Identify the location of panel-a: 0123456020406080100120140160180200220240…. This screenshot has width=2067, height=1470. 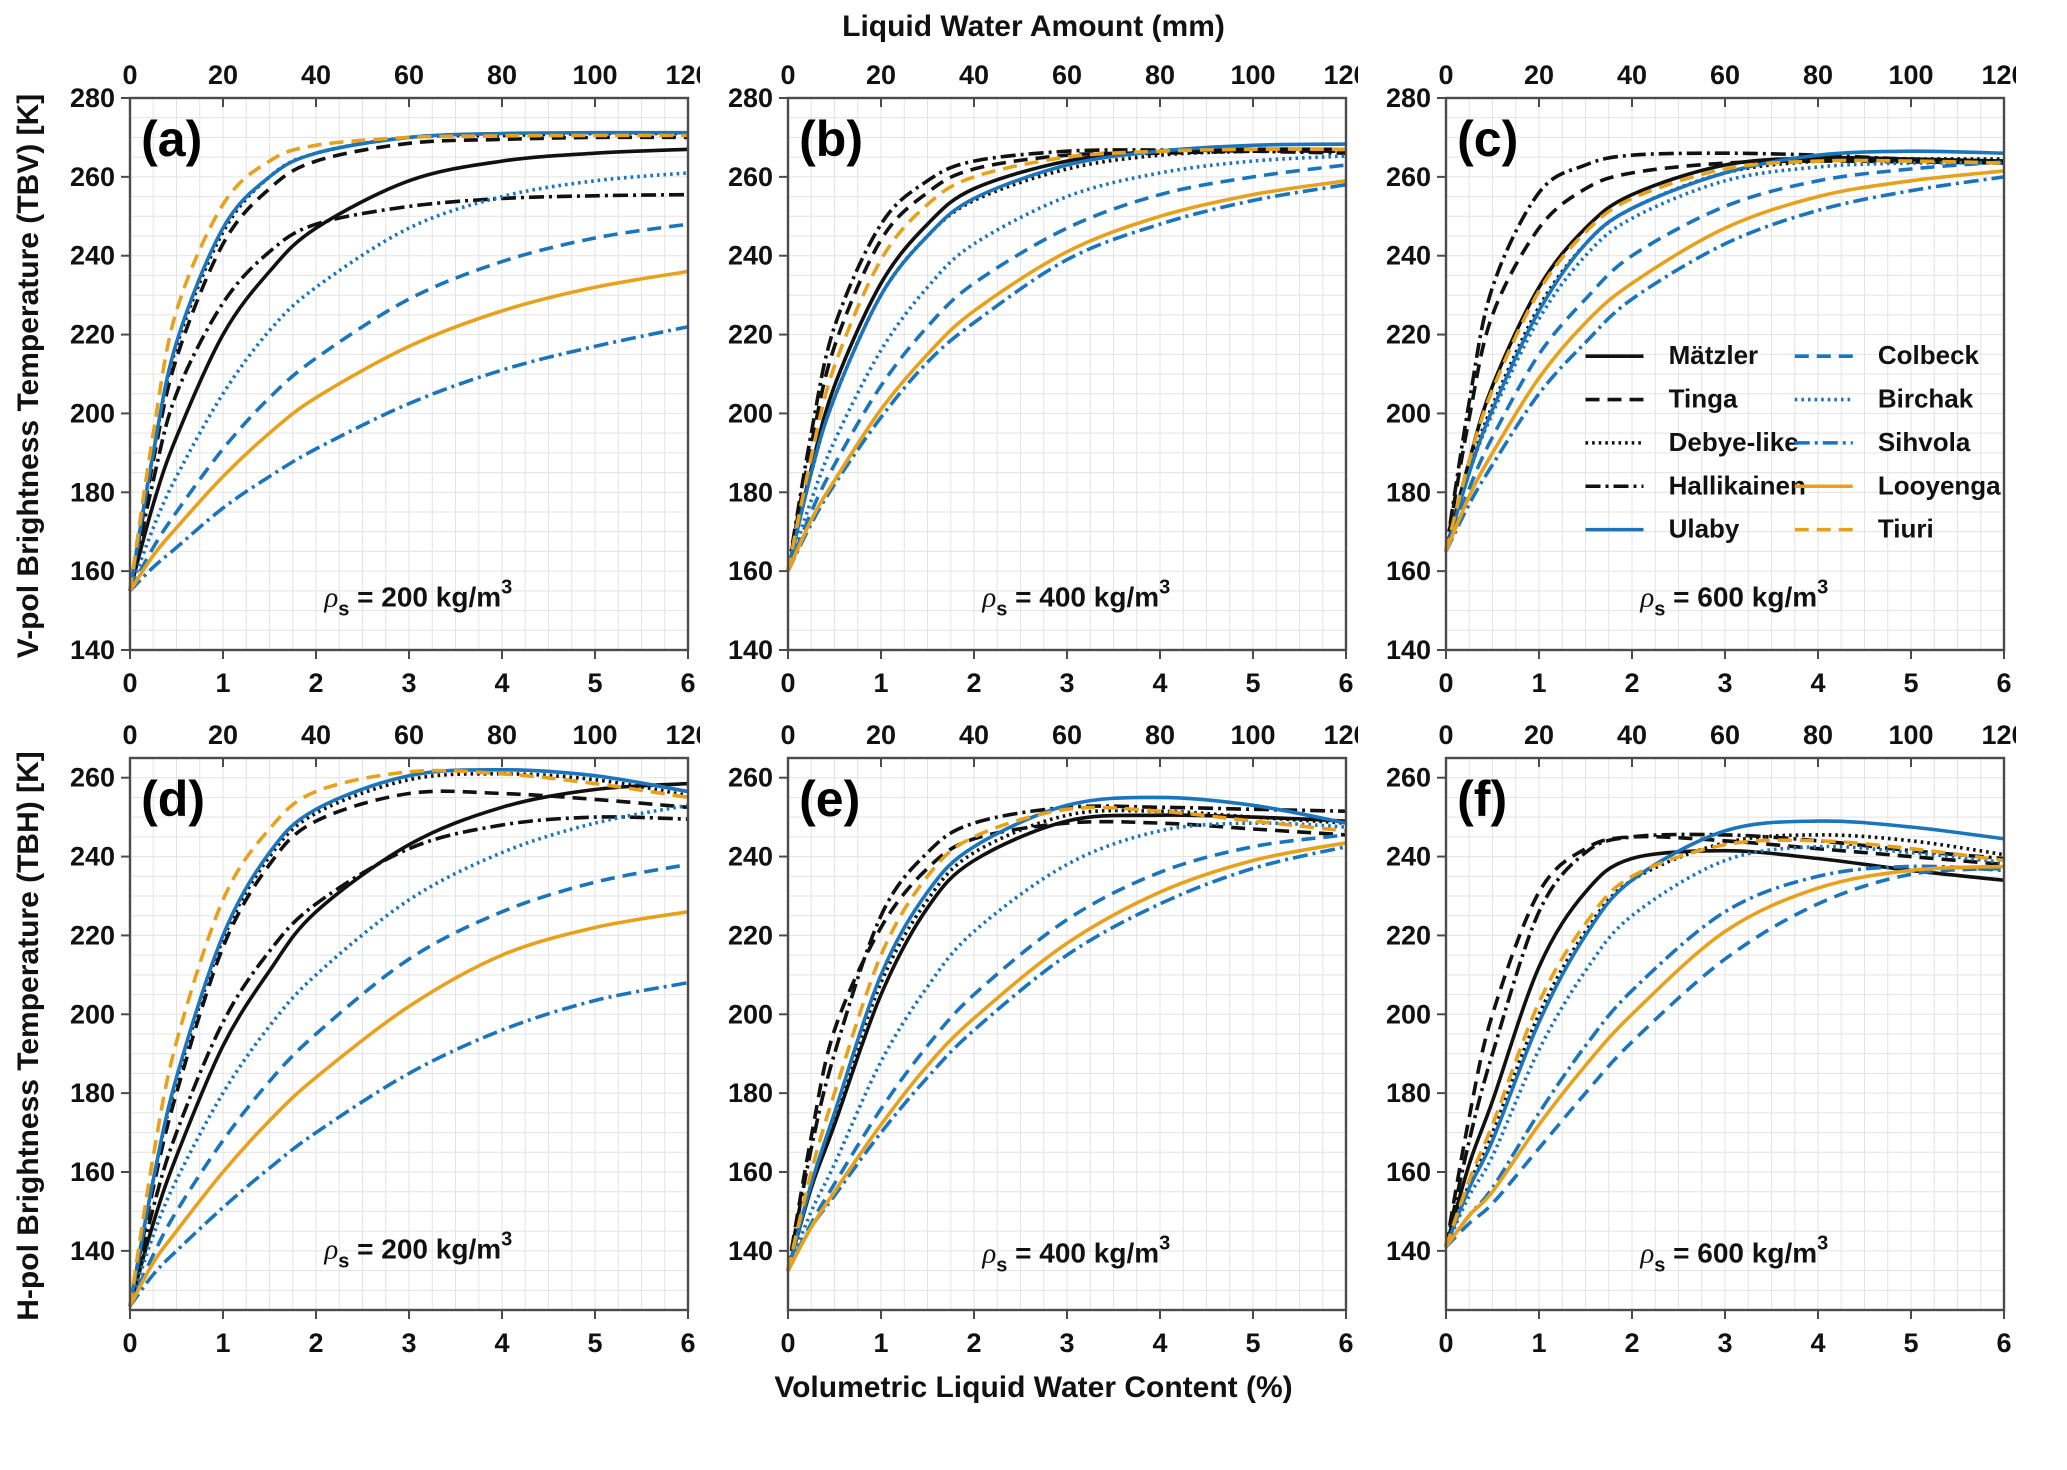
(381, 376).